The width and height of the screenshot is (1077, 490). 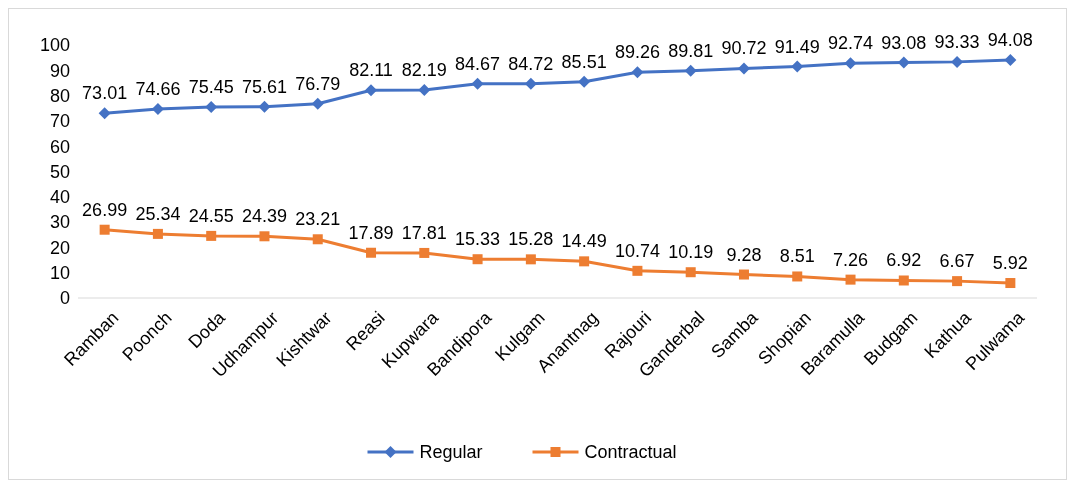 I want to click on data-label: 84.67, so click(x=478, y=63).